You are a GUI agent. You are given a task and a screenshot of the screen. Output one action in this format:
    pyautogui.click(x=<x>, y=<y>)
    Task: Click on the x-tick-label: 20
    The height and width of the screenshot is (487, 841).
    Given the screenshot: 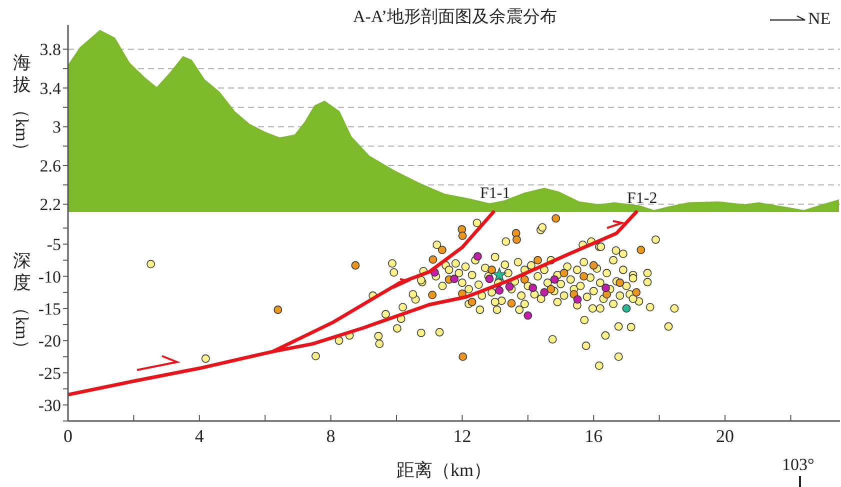 What is the action you would take?
    pyautogui.click(x=725, y=436)
    